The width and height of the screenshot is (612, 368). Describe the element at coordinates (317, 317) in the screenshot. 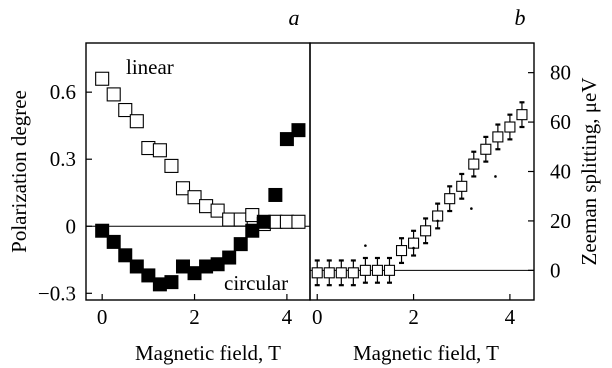

I see `panel-b-x-tick-label: 0` at that location.